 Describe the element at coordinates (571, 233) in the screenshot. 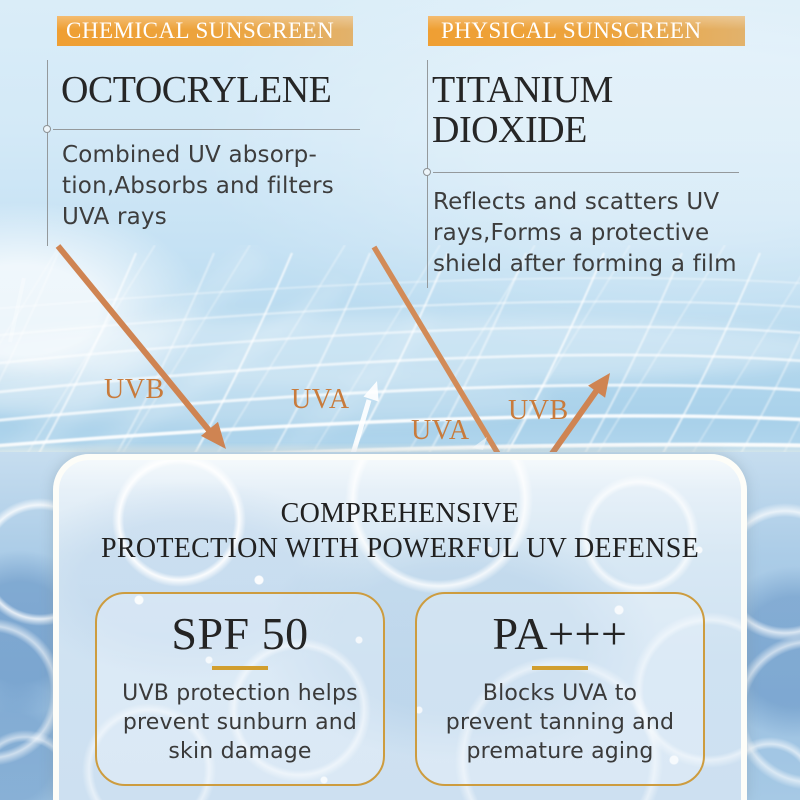

I see `description-line: rays,Forms a protective` at that location.